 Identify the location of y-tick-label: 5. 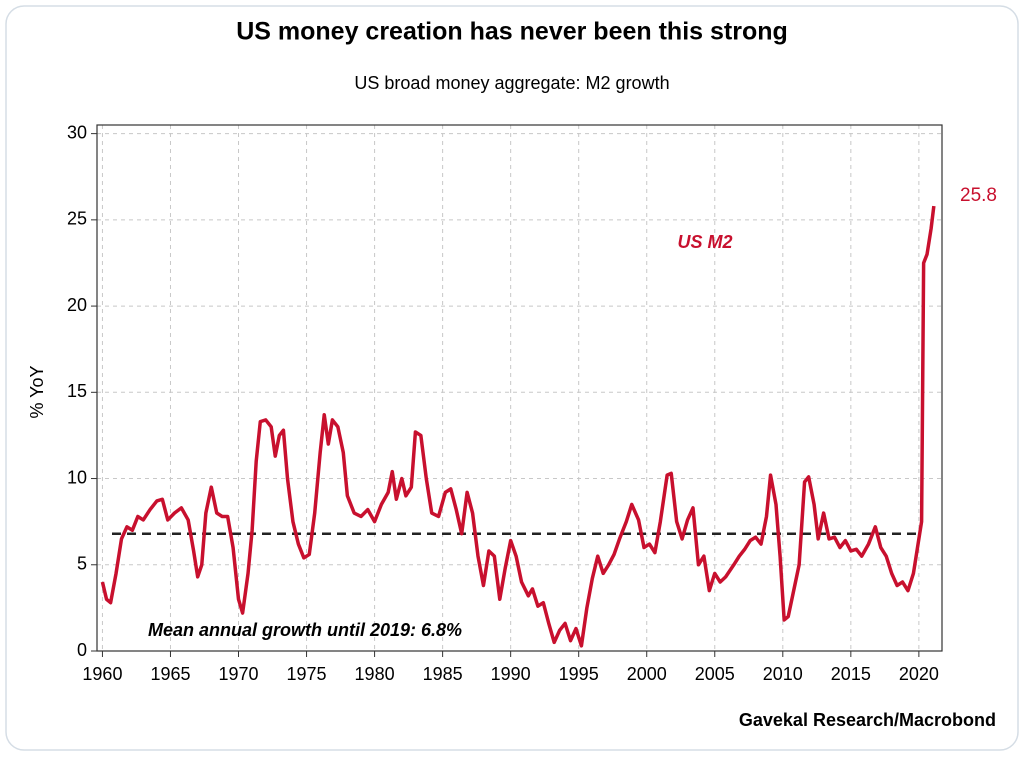
(82, 564).